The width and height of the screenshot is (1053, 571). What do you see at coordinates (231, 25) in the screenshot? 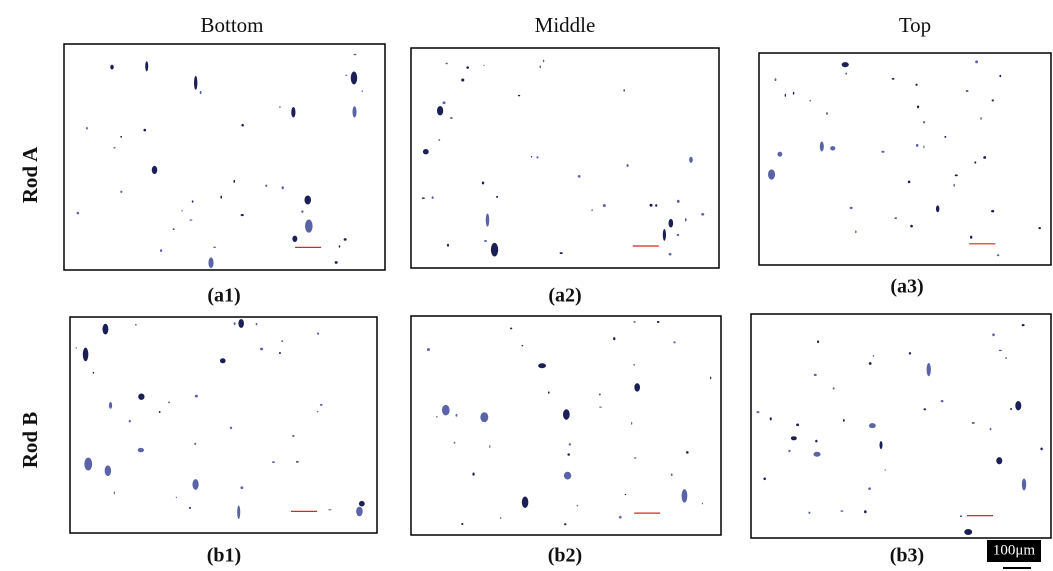
I see `column-header: Bottom` at bounding box center [231, 25].